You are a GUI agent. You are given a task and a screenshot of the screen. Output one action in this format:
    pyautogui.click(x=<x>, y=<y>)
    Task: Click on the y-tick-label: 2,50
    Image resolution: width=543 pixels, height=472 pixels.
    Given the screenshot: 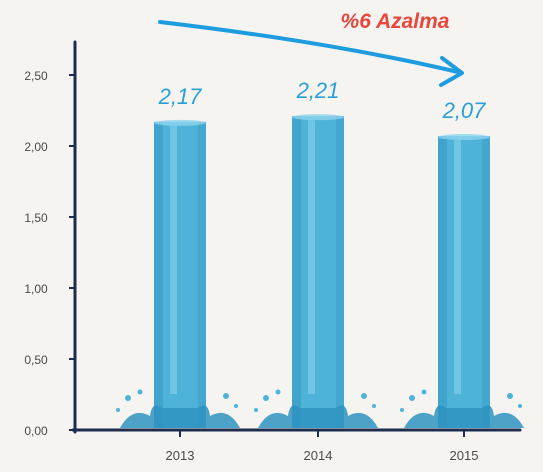 What is the action you would take?
    pyautogui.click(x=36, y=76)
    